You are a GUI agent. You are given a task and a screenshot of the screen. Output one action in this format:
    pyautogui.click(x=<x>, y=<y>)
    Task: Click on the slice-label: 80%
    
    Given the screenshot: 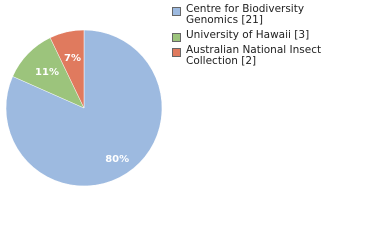 What is the action you would take?
    pyautogui.click(x=117, y=159)
    